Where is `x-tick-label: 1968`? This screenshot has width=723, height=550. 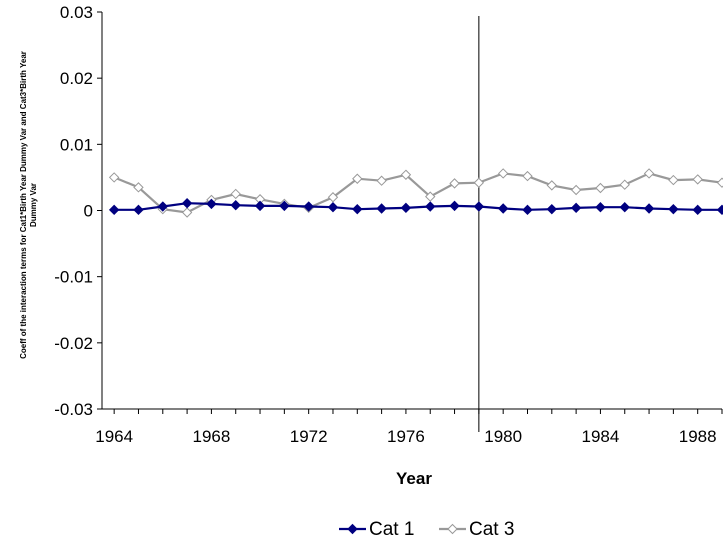
x-tick-label: 1968 is located at coordinates (211, 436).